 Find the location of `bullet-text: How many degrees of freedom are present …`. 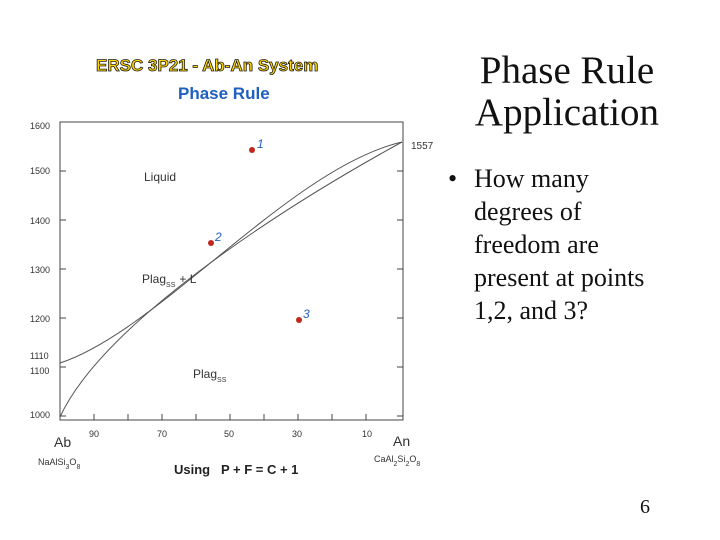

bullet-text: How many degrees of freedom are present … is located at coordinates (559, 244).